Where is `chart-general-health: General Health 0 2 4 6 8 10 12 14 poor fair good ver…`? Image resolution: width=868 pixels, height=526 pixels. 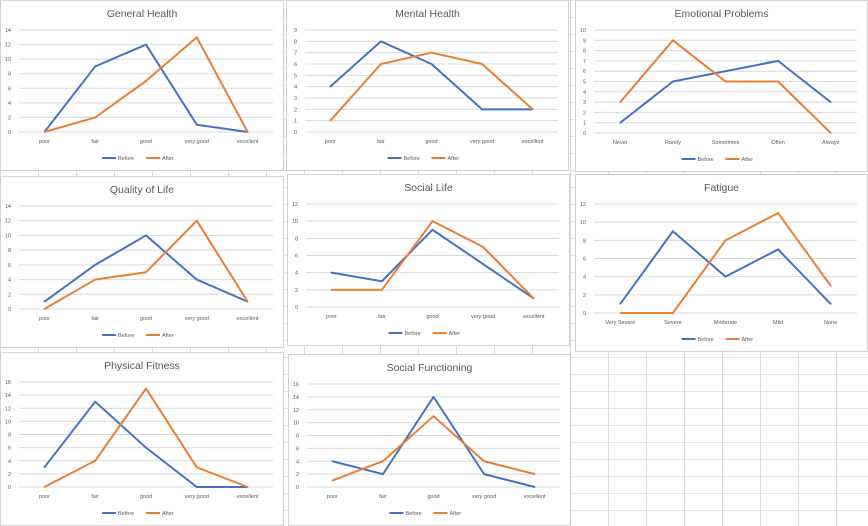
chart-general-health: General Health 0 2 4 6 8 10 12 14 poor fair good ver… is located at coordinates (142, 85).